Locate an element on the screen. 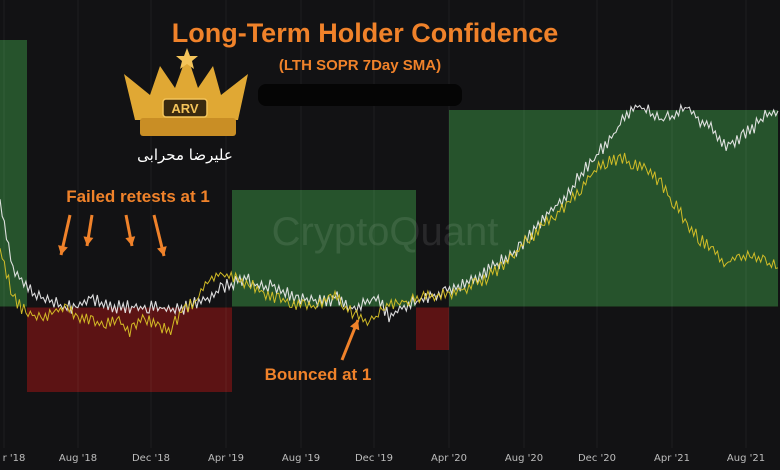  chart-title: Long-Term Holder Confidence is located at coordinates (365, 33).